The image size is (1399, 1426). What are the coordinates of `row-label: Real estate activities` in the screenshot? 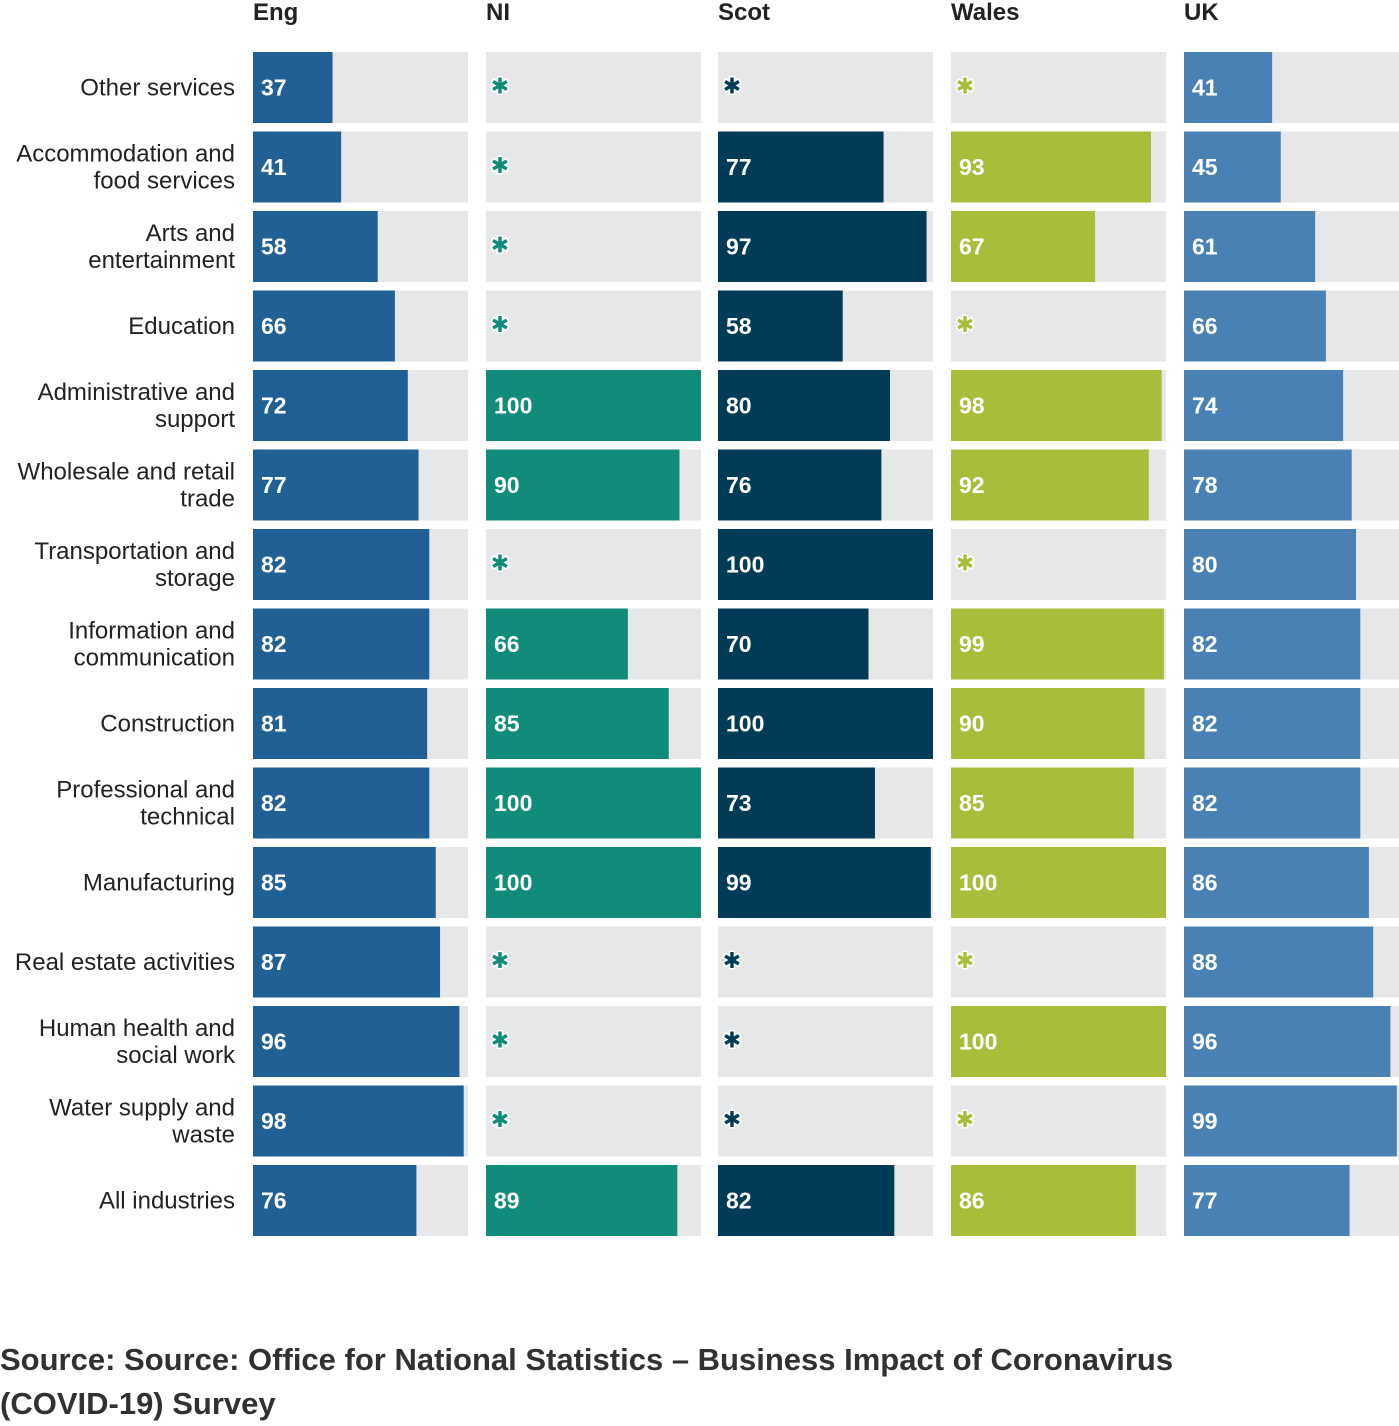 It's located at (125, 962).